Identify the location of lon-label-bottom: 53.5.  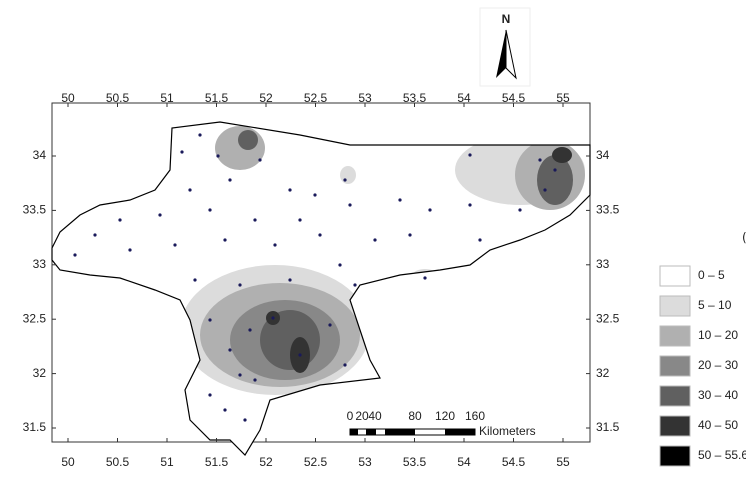
(415, 462).